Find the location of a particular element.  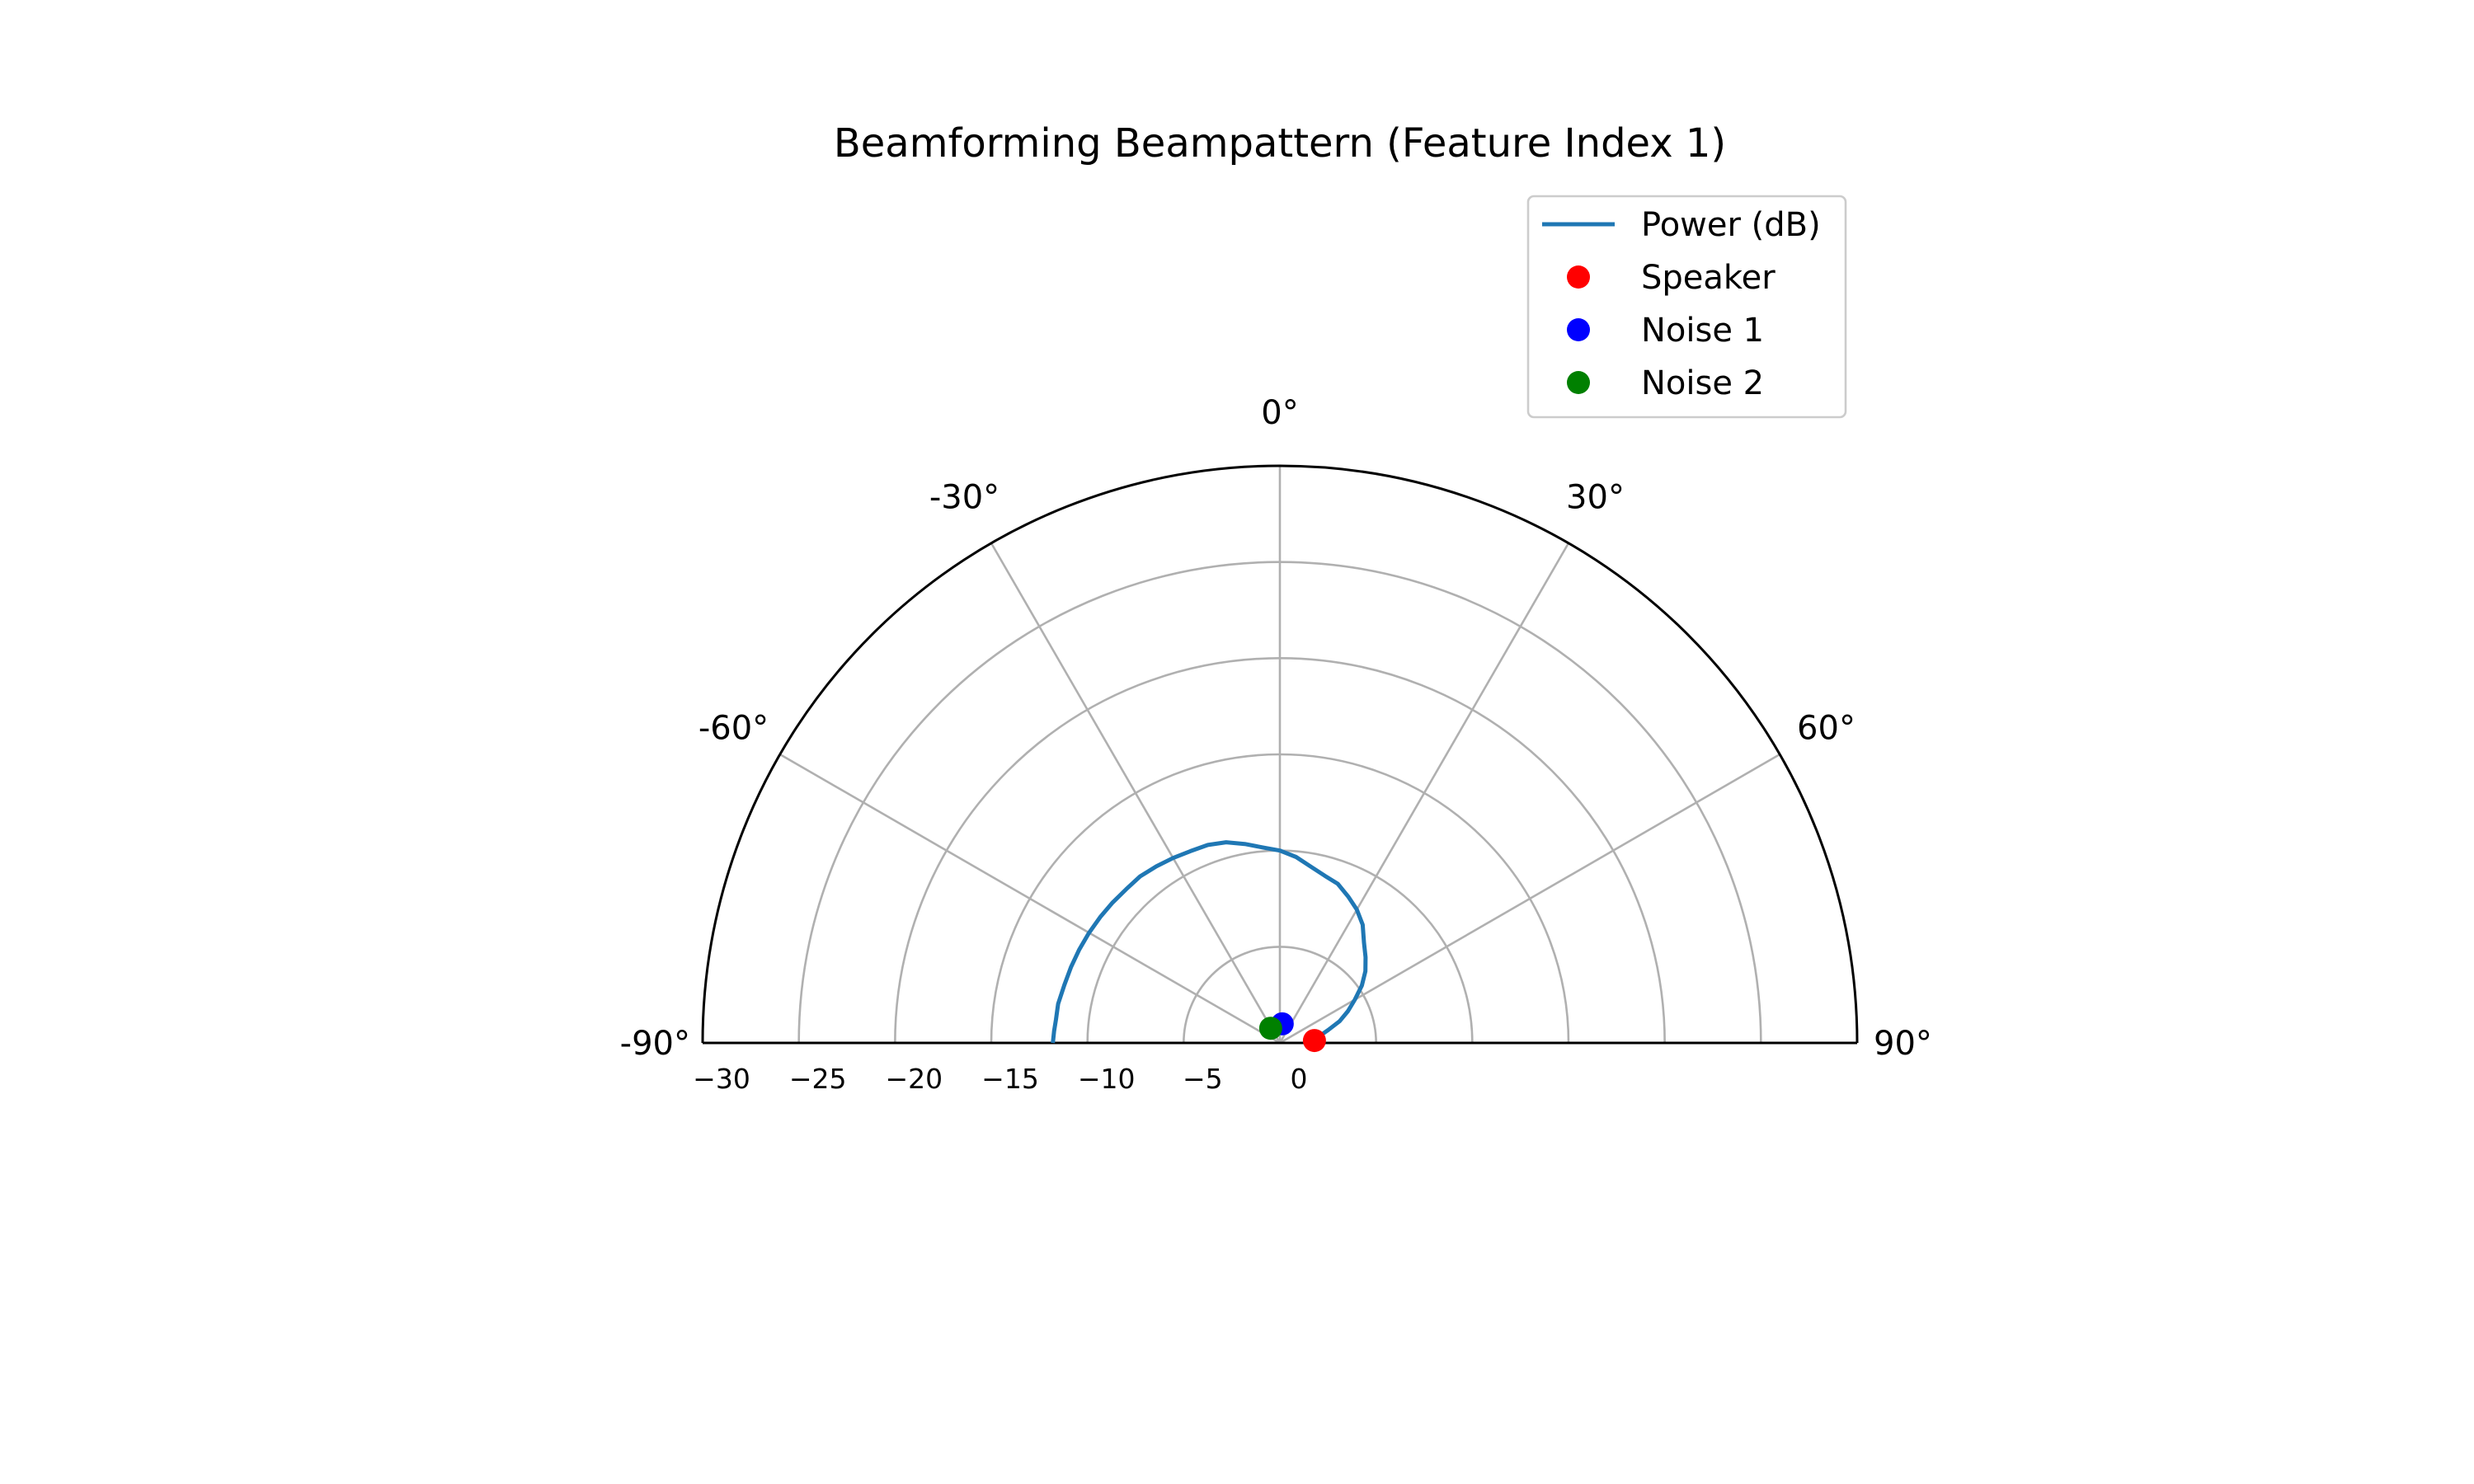

angle-tick-label: -60° is located at coordinates (733, 729).